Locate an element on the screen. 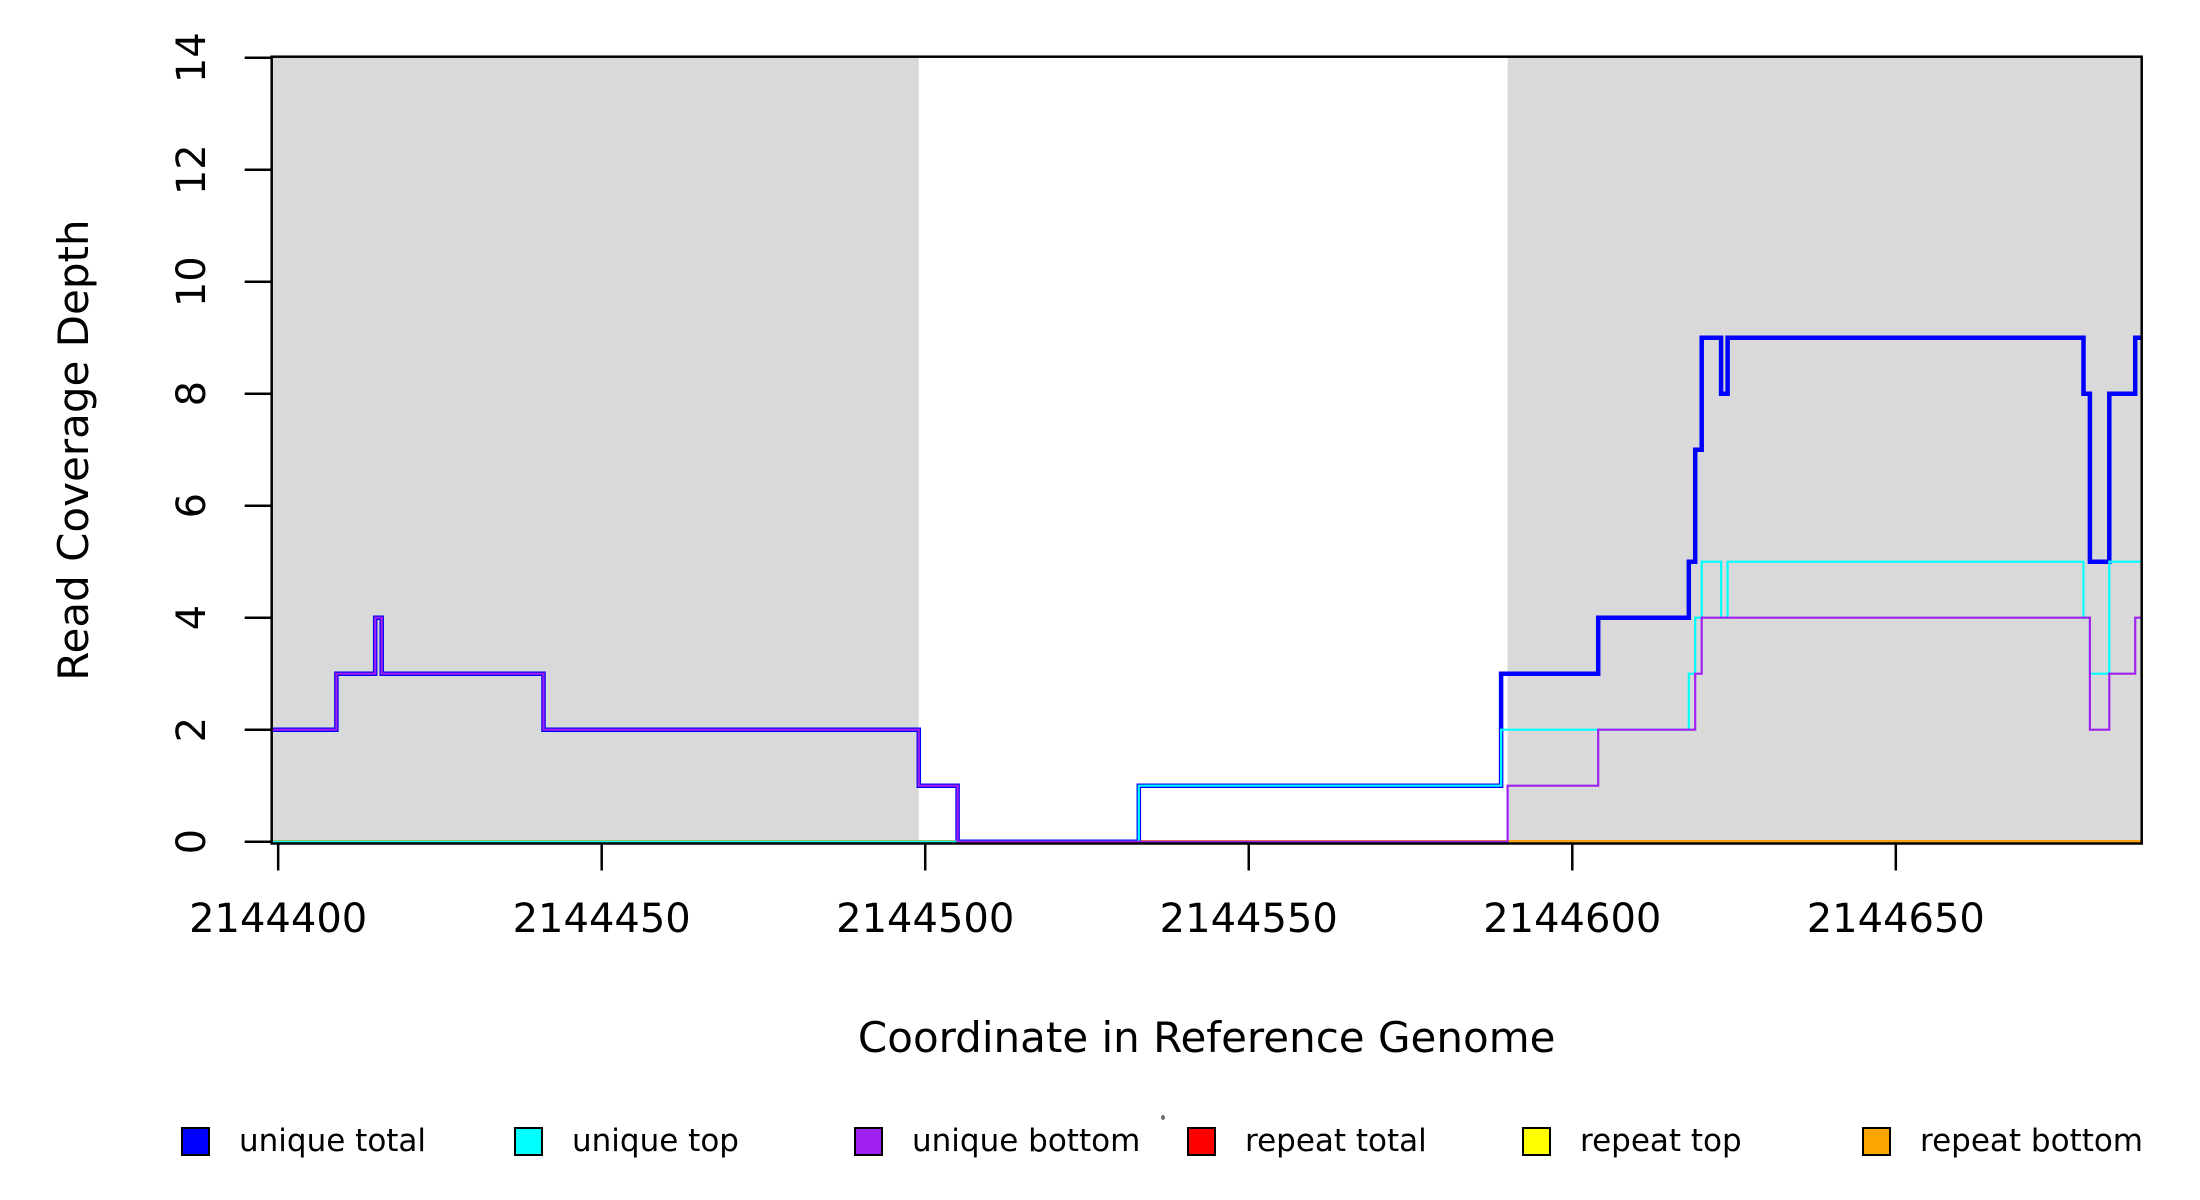 The height and width of the screenshot is (1200, 2200). legend-item-repeat-total: repeat total is located at coordinates (1307, 1141).